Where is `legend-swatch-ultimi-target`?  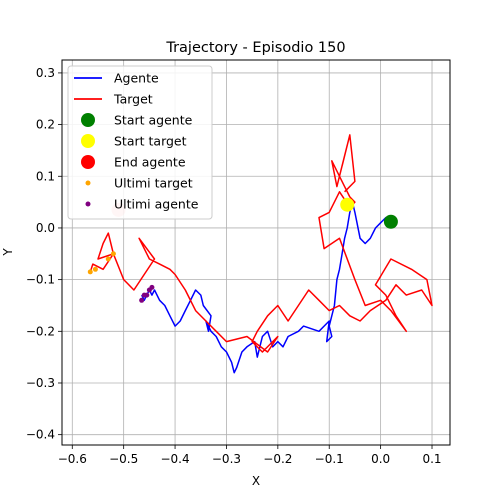 legend-swatch-ultimi-target is located at coordinates (88, 183).